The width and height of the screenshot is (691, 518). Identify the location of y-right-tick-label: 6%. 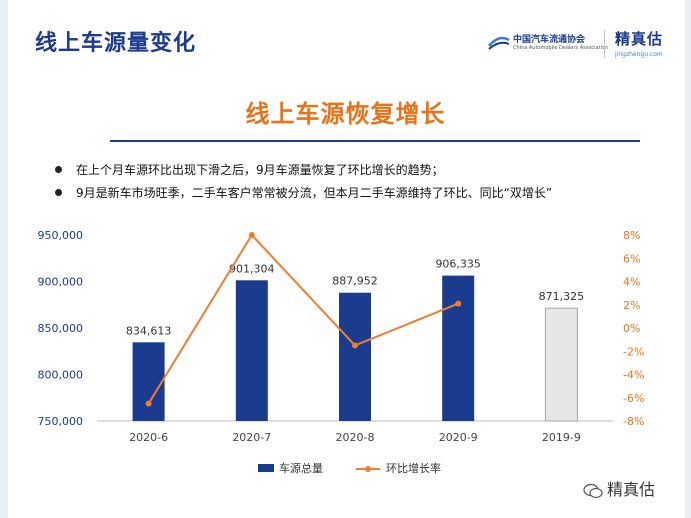
(631, 258).